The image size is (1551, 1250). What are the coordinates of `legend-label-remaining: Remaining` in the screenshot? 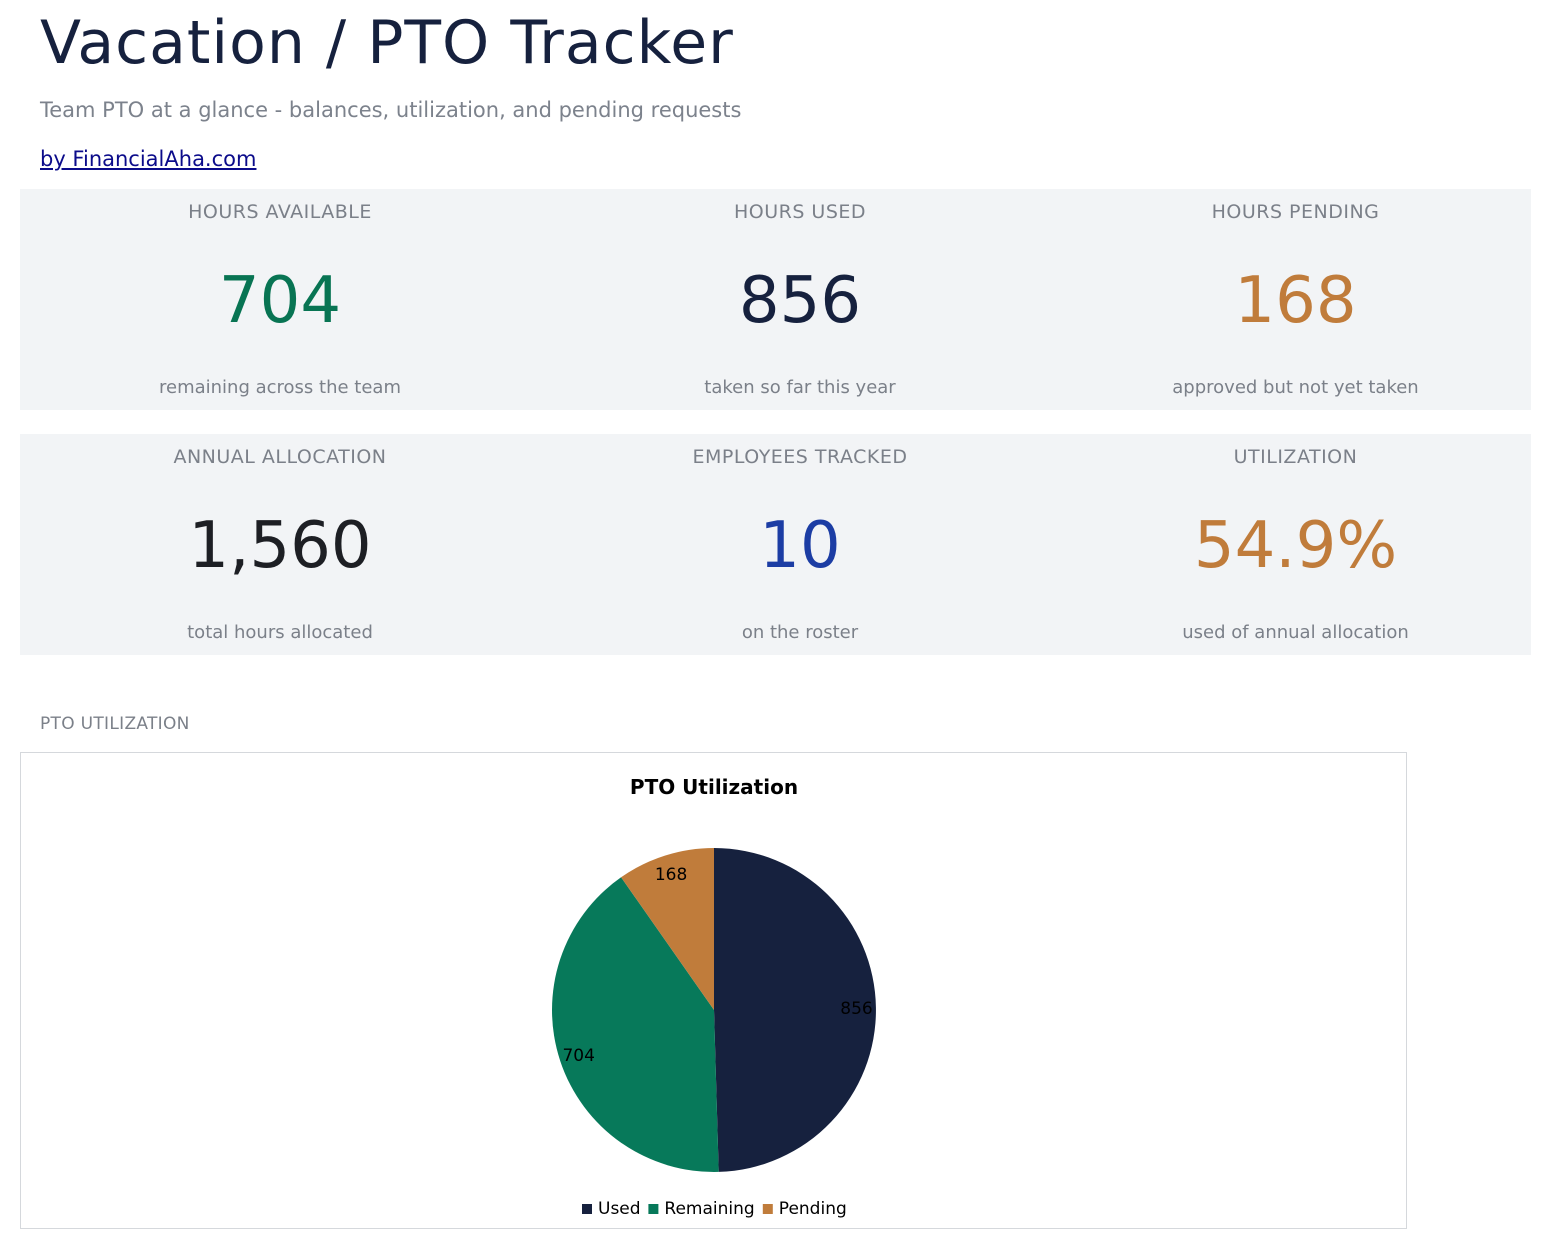 It's located at (709, 1209).